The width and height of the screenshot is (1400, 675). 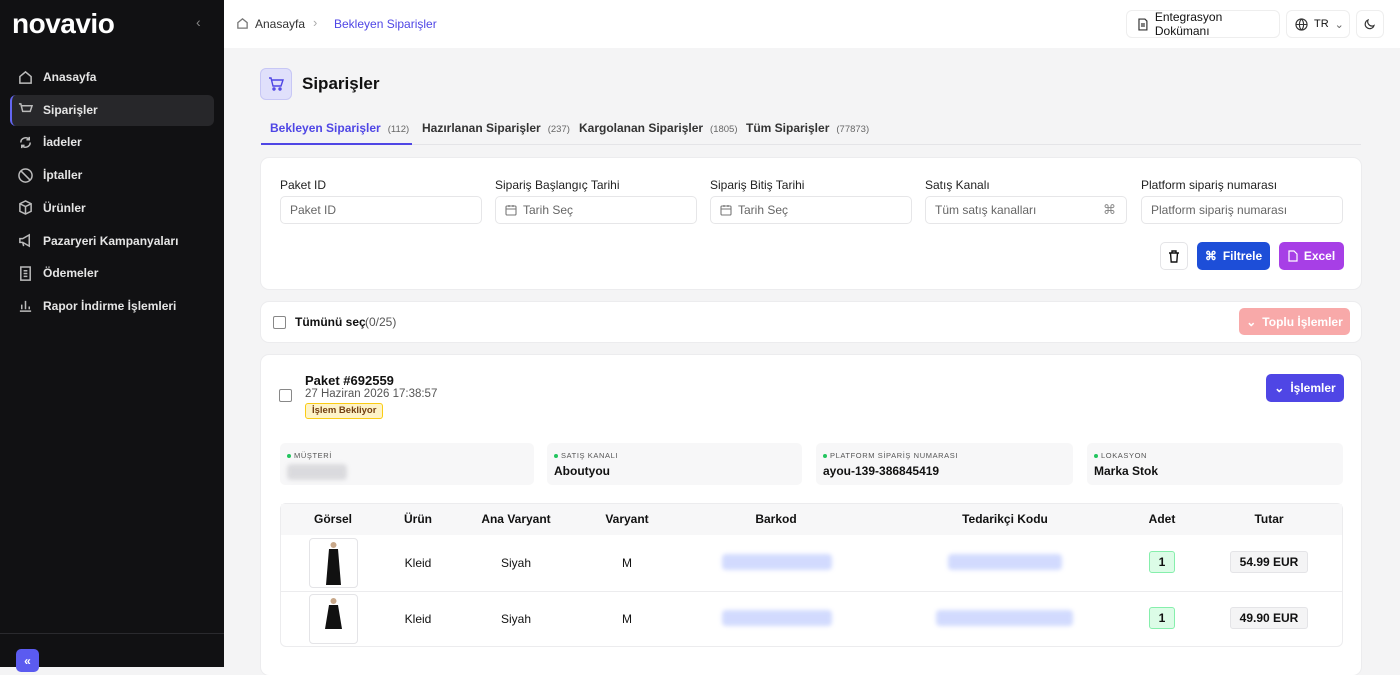 I want to click on blurred-barcode, so click(x=777, y=562).